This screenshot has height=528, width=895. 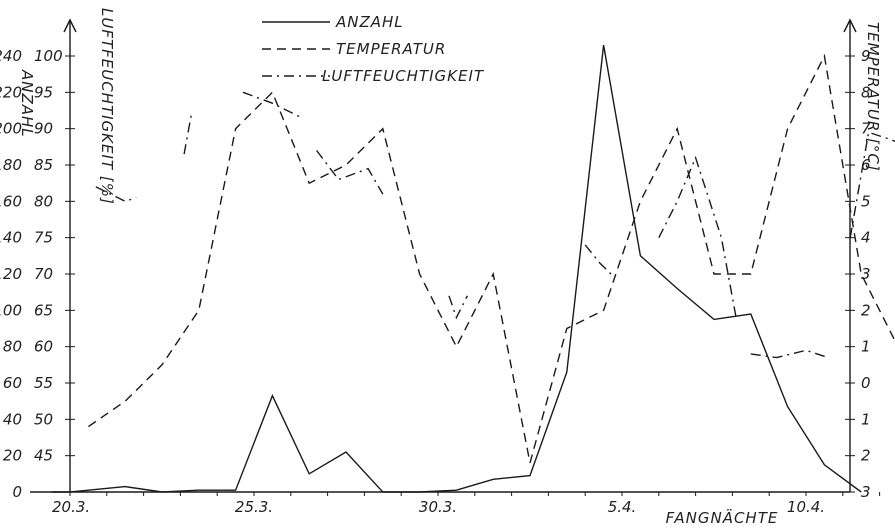 I want to click on anzahl-tick-label: 100, so click(x=11, y=310).